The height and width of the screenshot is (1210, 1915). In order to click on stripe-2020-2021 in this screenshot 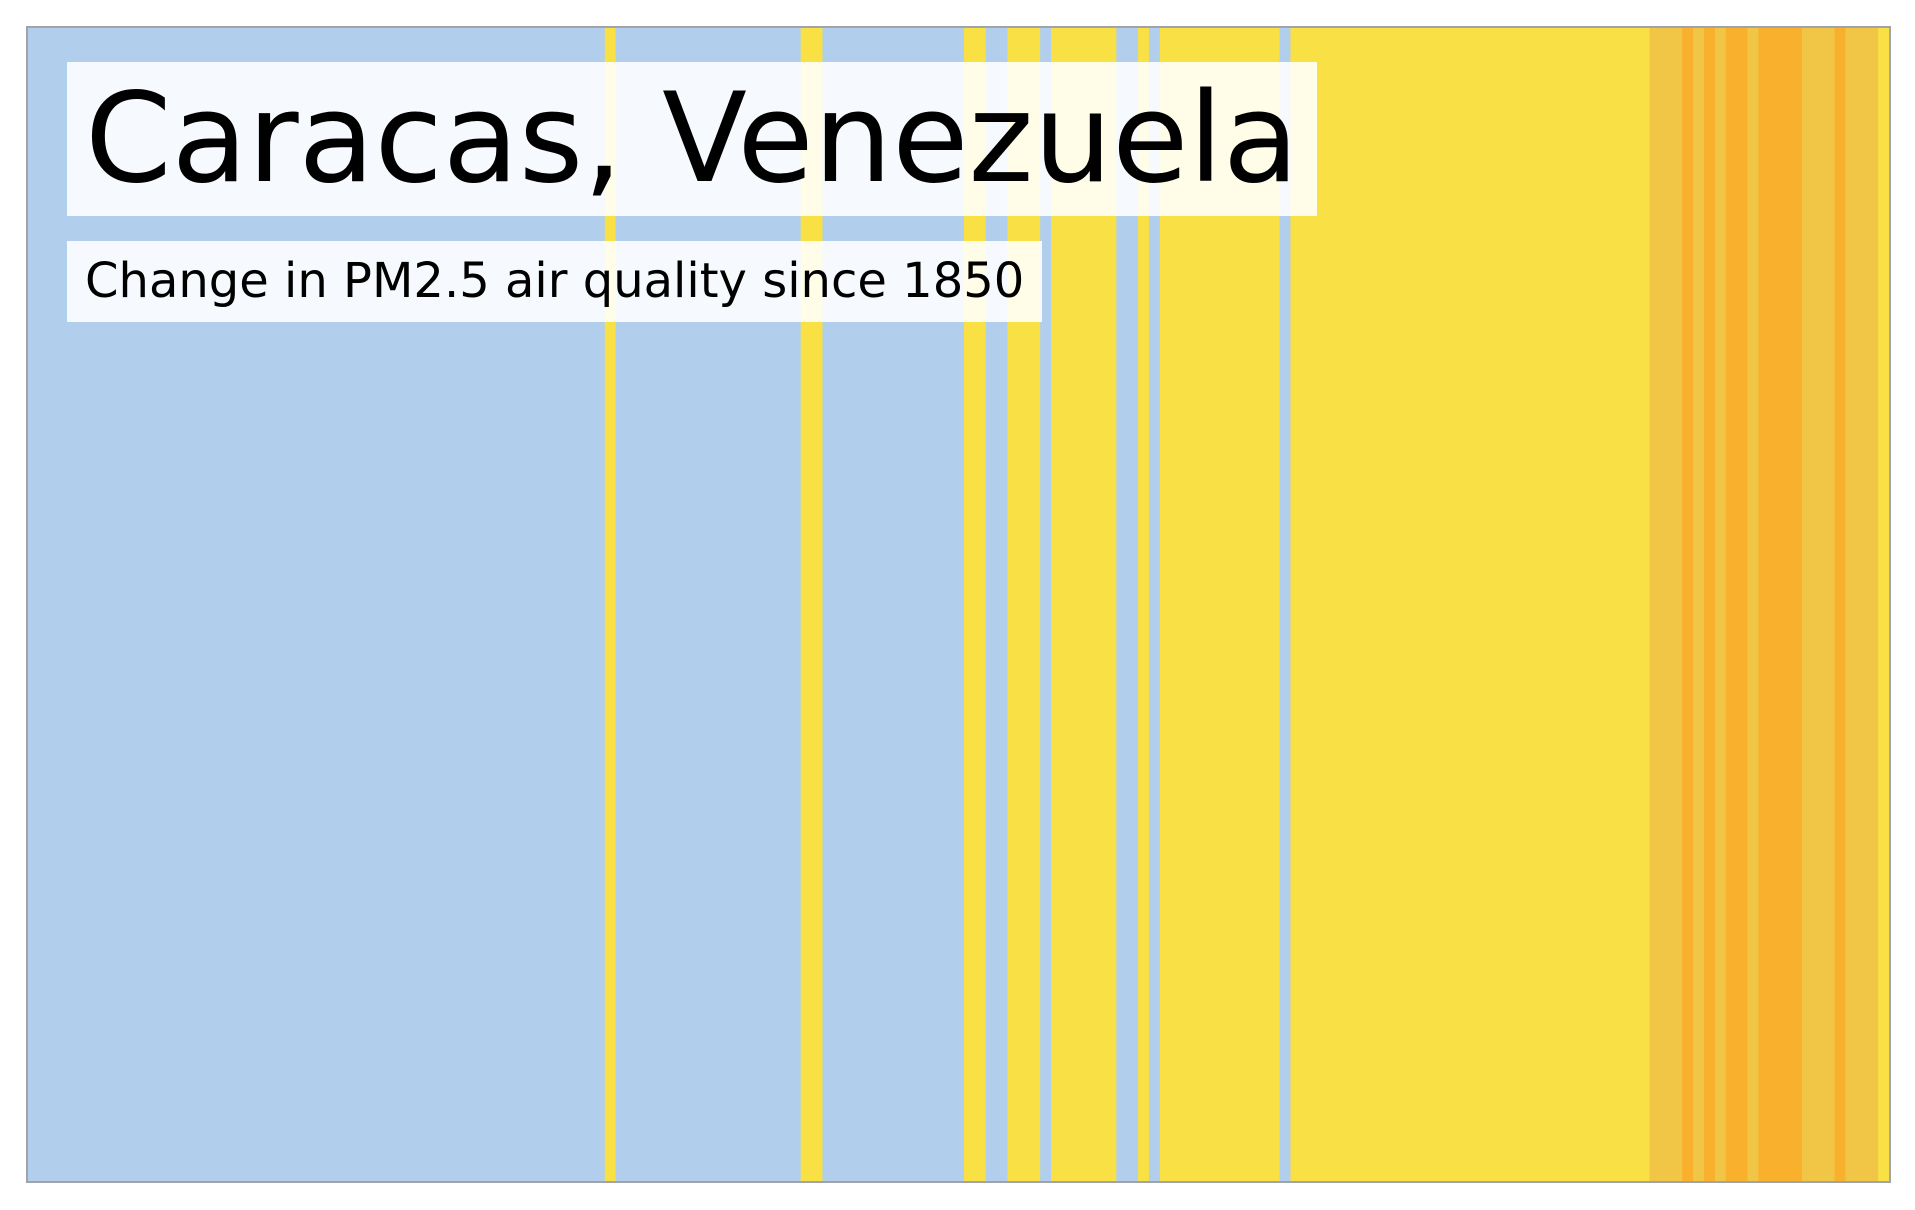, I will do `click(1884, 604)`.